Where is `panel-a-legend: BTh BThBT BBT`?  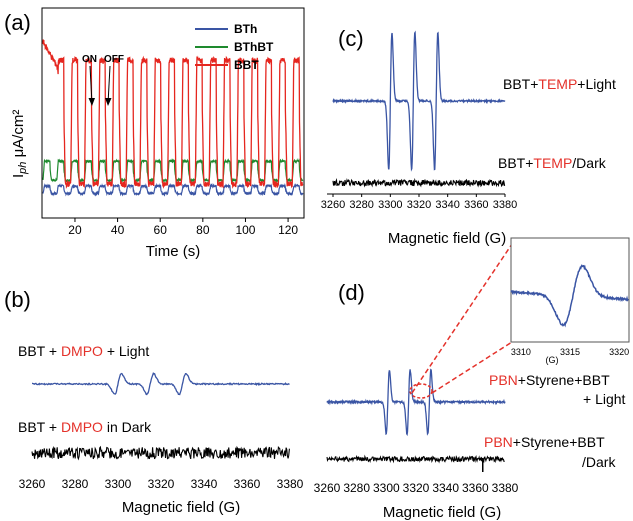
panel-a-legend: BTh BThBT BBT is located at coordinates (234, 47).